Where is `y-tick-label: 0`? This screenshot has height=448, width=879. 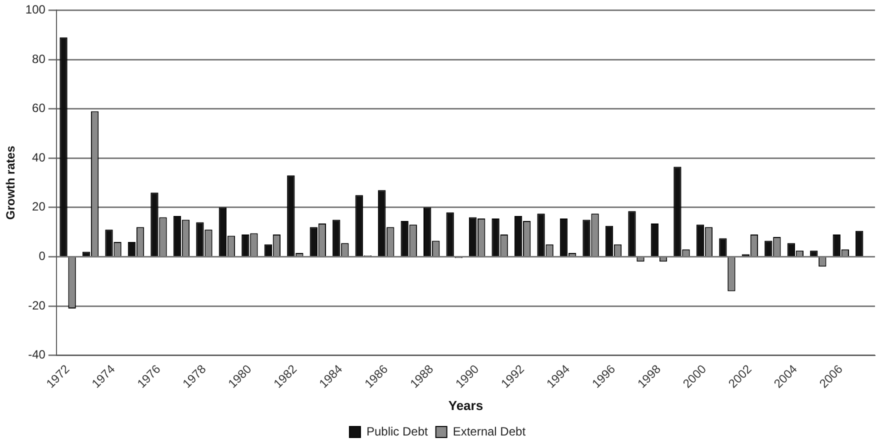
y-tick-label: 0 is located at coordinates (42, 256).